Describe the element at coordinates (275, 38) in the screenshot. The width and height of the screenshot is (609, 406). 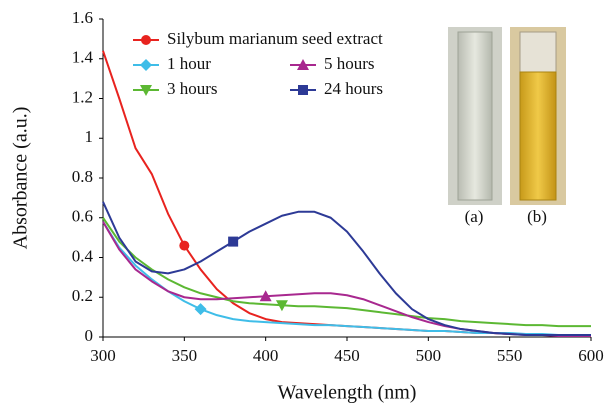
I see `legend-label: Silybum marianum seed extract` at that location.